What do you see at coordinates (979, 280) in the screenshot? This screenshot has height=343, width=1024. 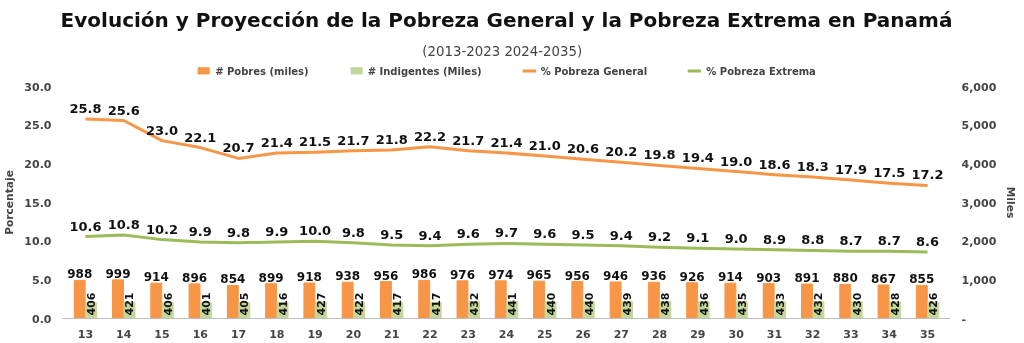 I see `y2-tick-label: 1,000` at bounding box center [979, 280].